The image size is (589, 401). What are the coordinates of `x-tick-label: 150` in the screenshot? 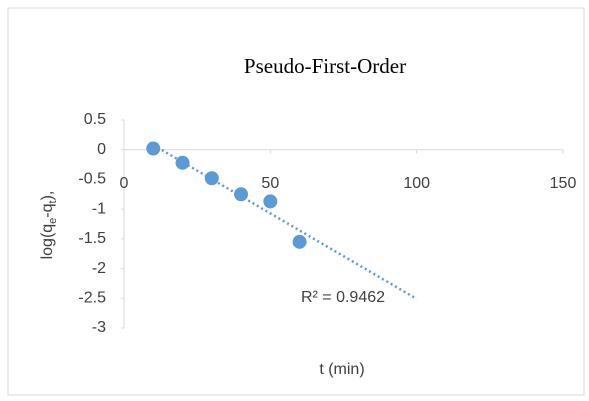 It's located at (563, 183).